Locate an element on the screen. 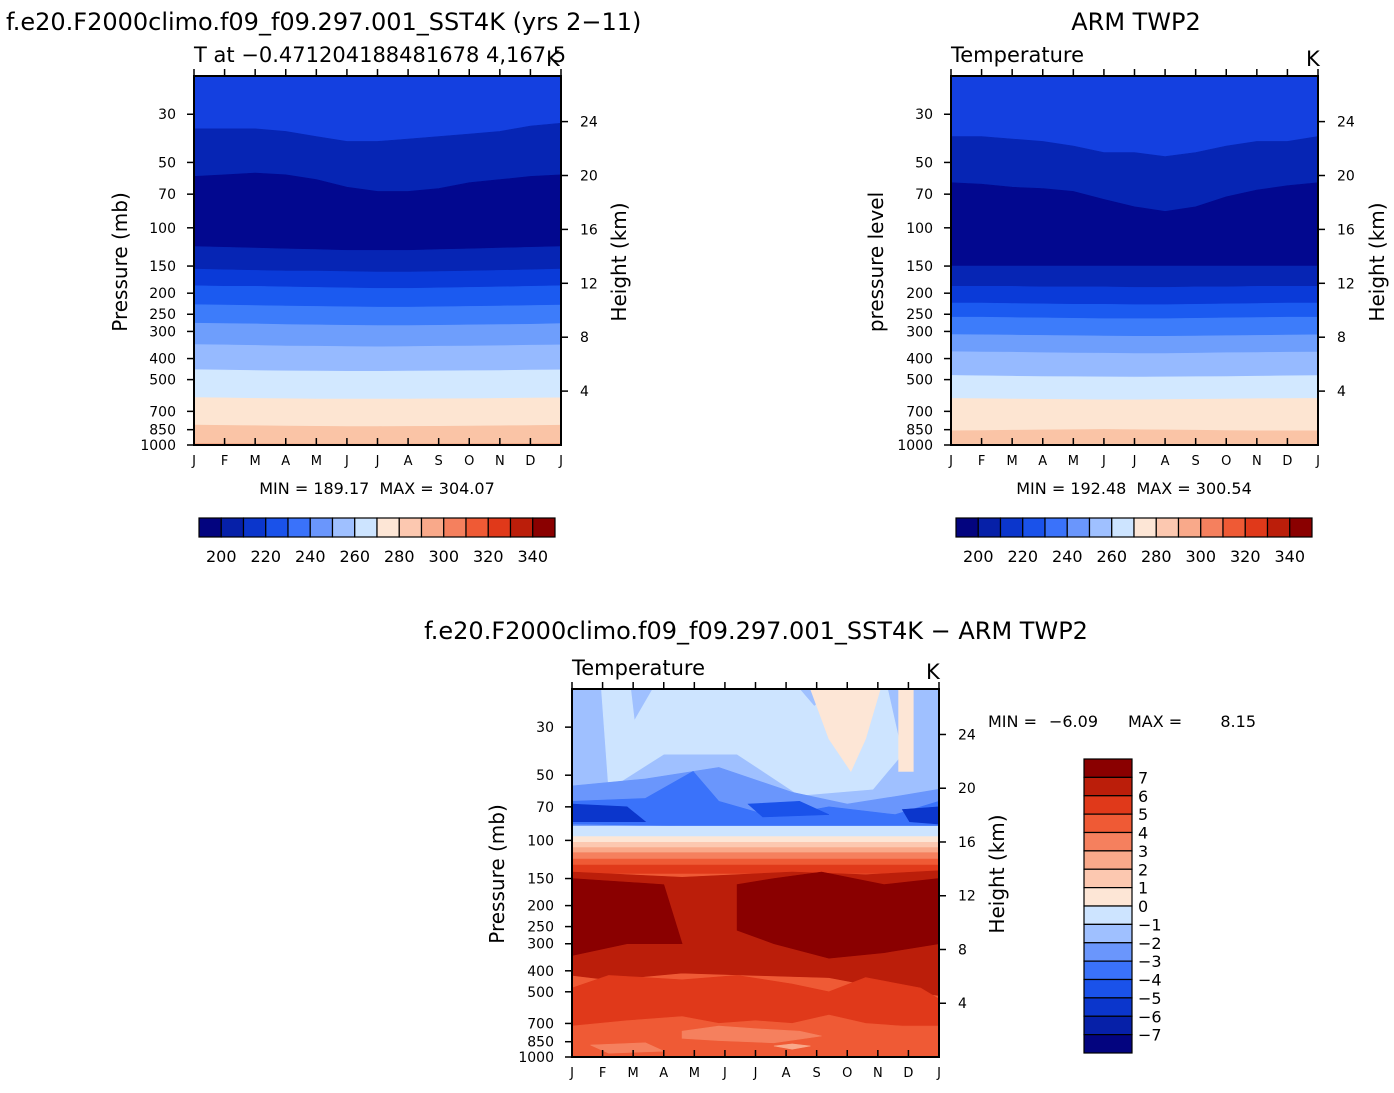  obs-xtick-label-7: A is located at coordinates (1165, 461).